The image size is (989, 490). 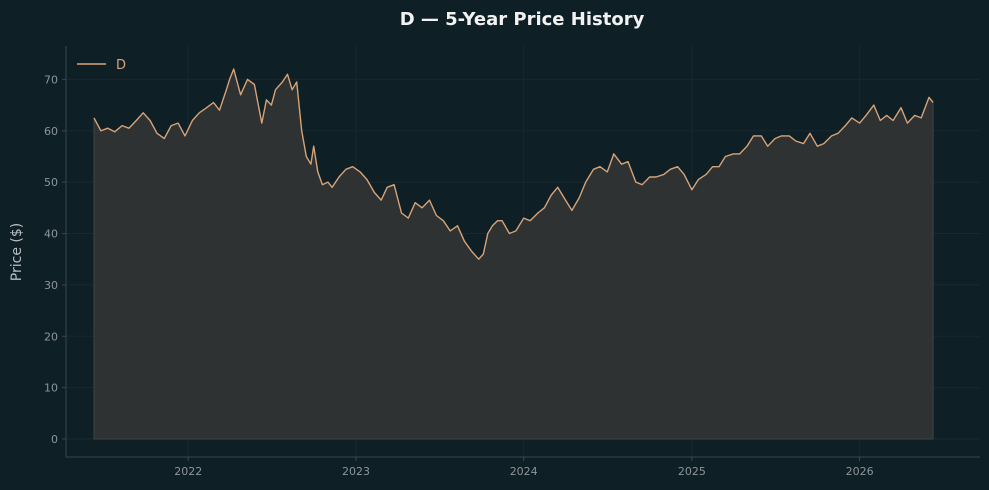 What do you see at coordinates (51, 336) in the screenshot?
I see `y-tick-label: 20` at bounding box center [51, 336].